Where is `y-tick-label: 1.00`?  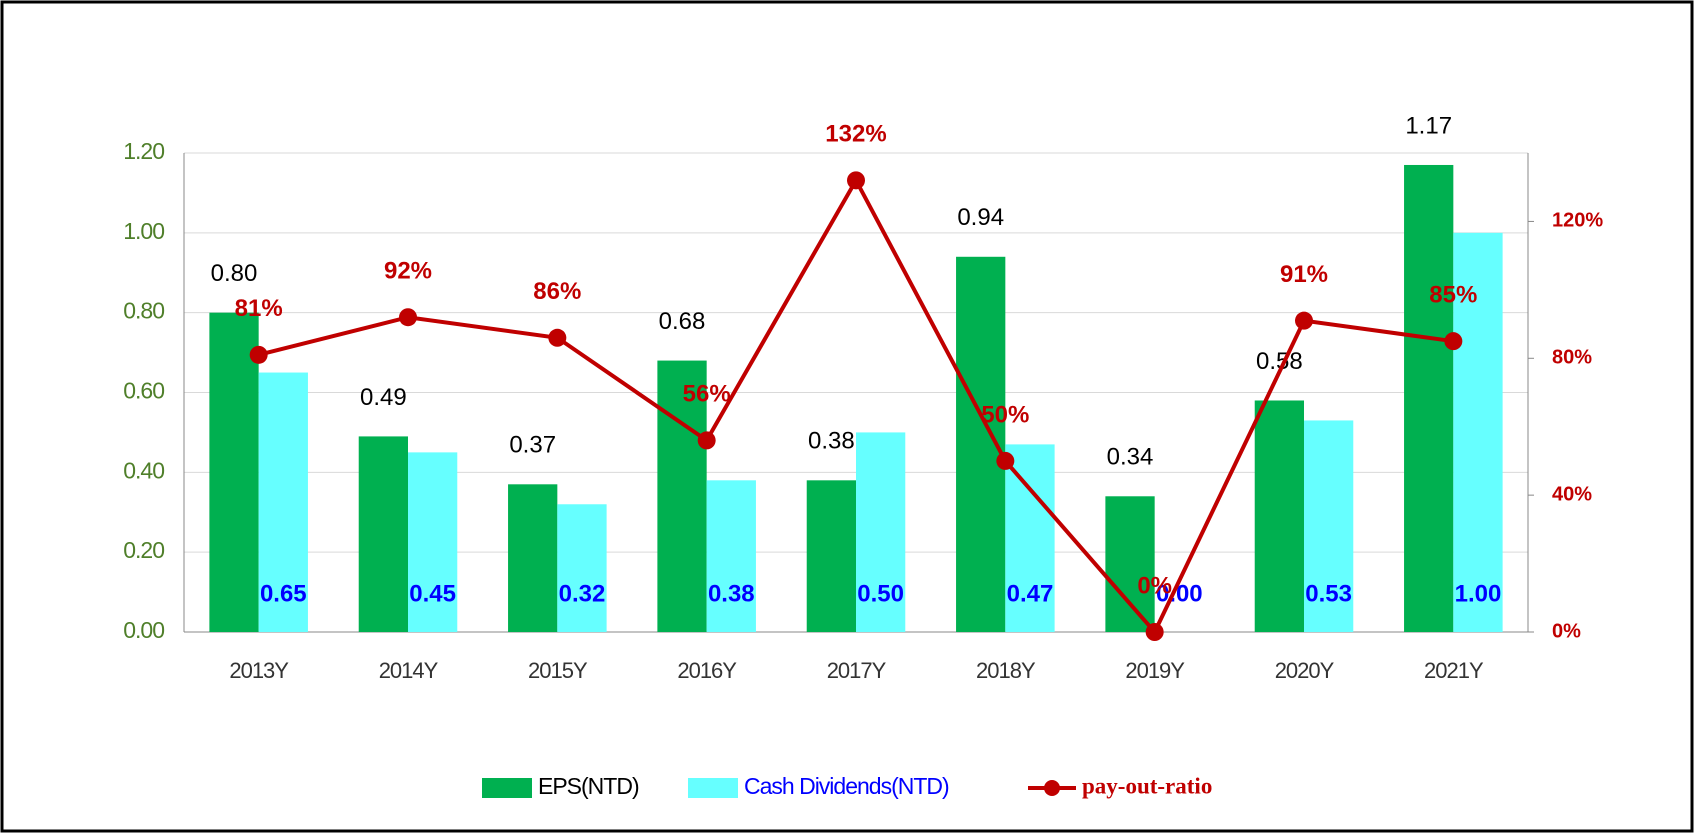
y-tick-label: 1.00 is located at coordinates (143, 231).